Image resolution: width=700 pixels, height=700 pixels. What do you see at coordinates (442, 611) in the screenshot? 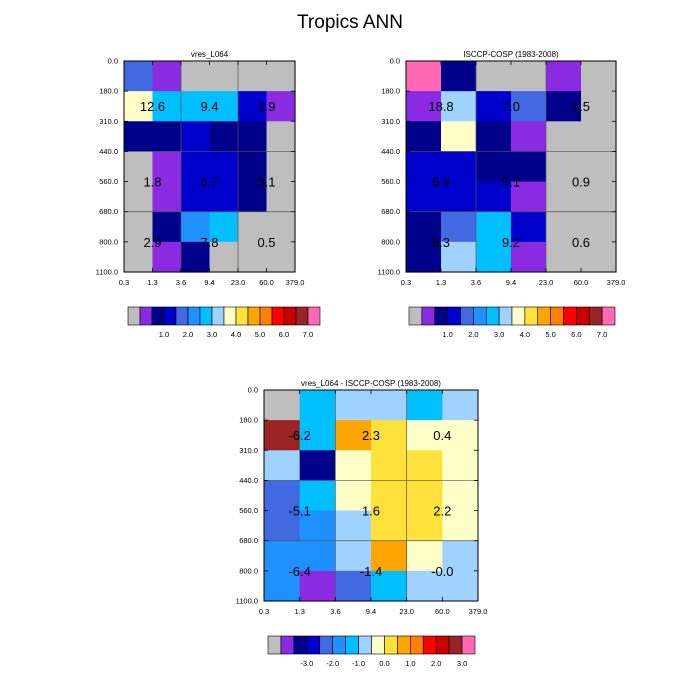
I see `x-tick-label: 60.0` at bounding box center [442, 611].